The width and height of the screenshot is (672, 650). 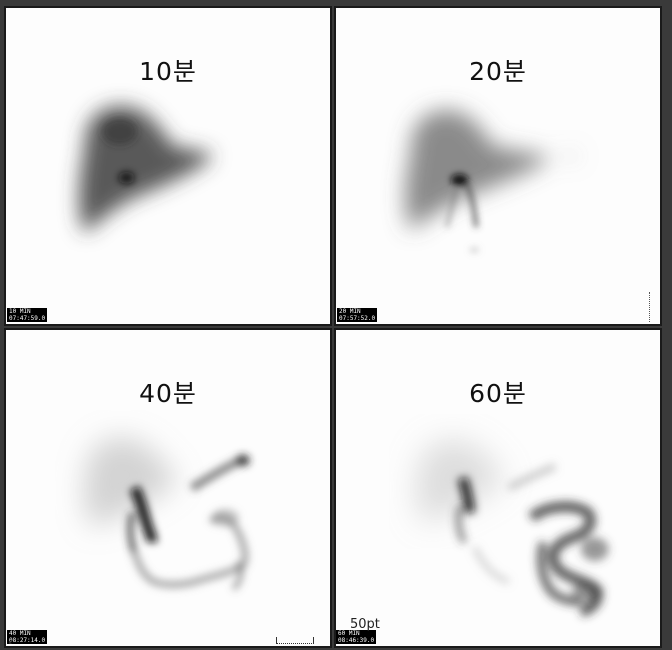 I want to click on acquisition-stamp: 40 MIN 08:27:14.0, so click(x=27, y=637).